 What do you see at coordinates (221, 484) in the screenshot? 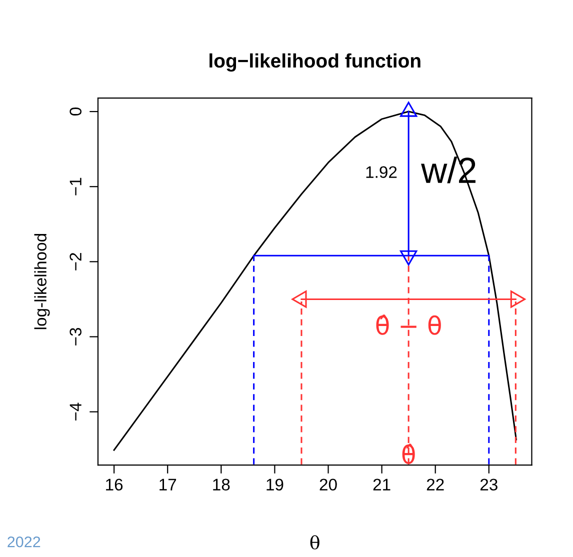
I see `x-tick-label: 18` at bounding box center [221, 484].